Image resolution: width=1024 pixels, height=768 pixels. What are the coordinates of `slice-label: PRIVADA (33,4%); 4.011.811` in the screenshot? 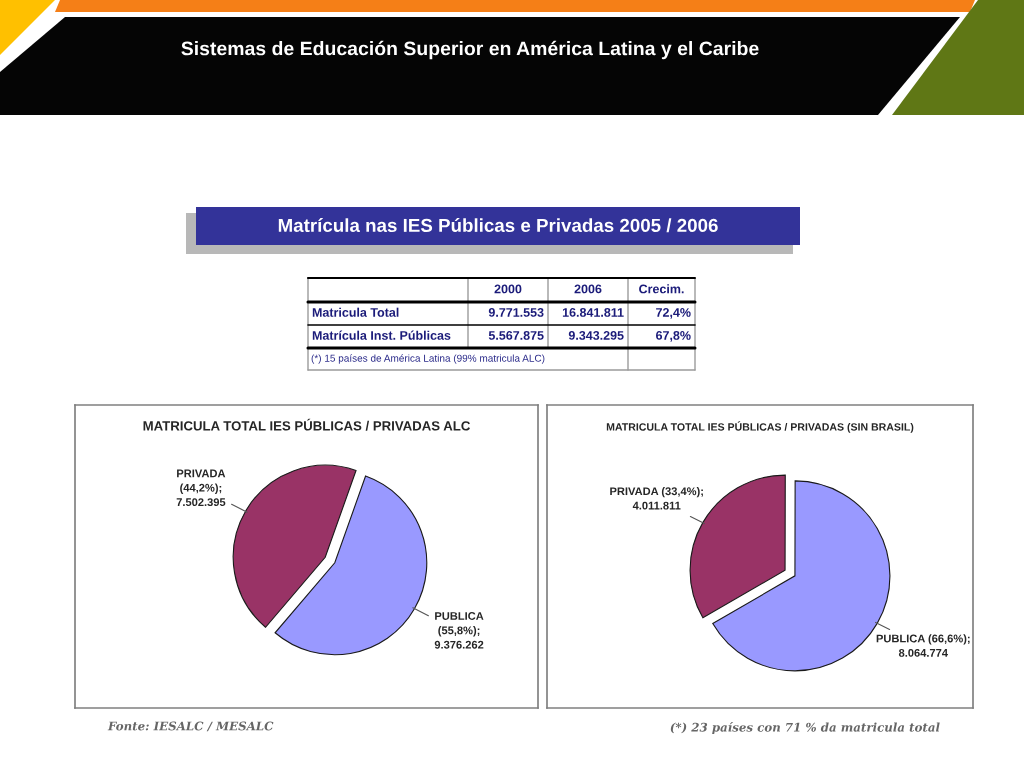 It's located at (656, 498).